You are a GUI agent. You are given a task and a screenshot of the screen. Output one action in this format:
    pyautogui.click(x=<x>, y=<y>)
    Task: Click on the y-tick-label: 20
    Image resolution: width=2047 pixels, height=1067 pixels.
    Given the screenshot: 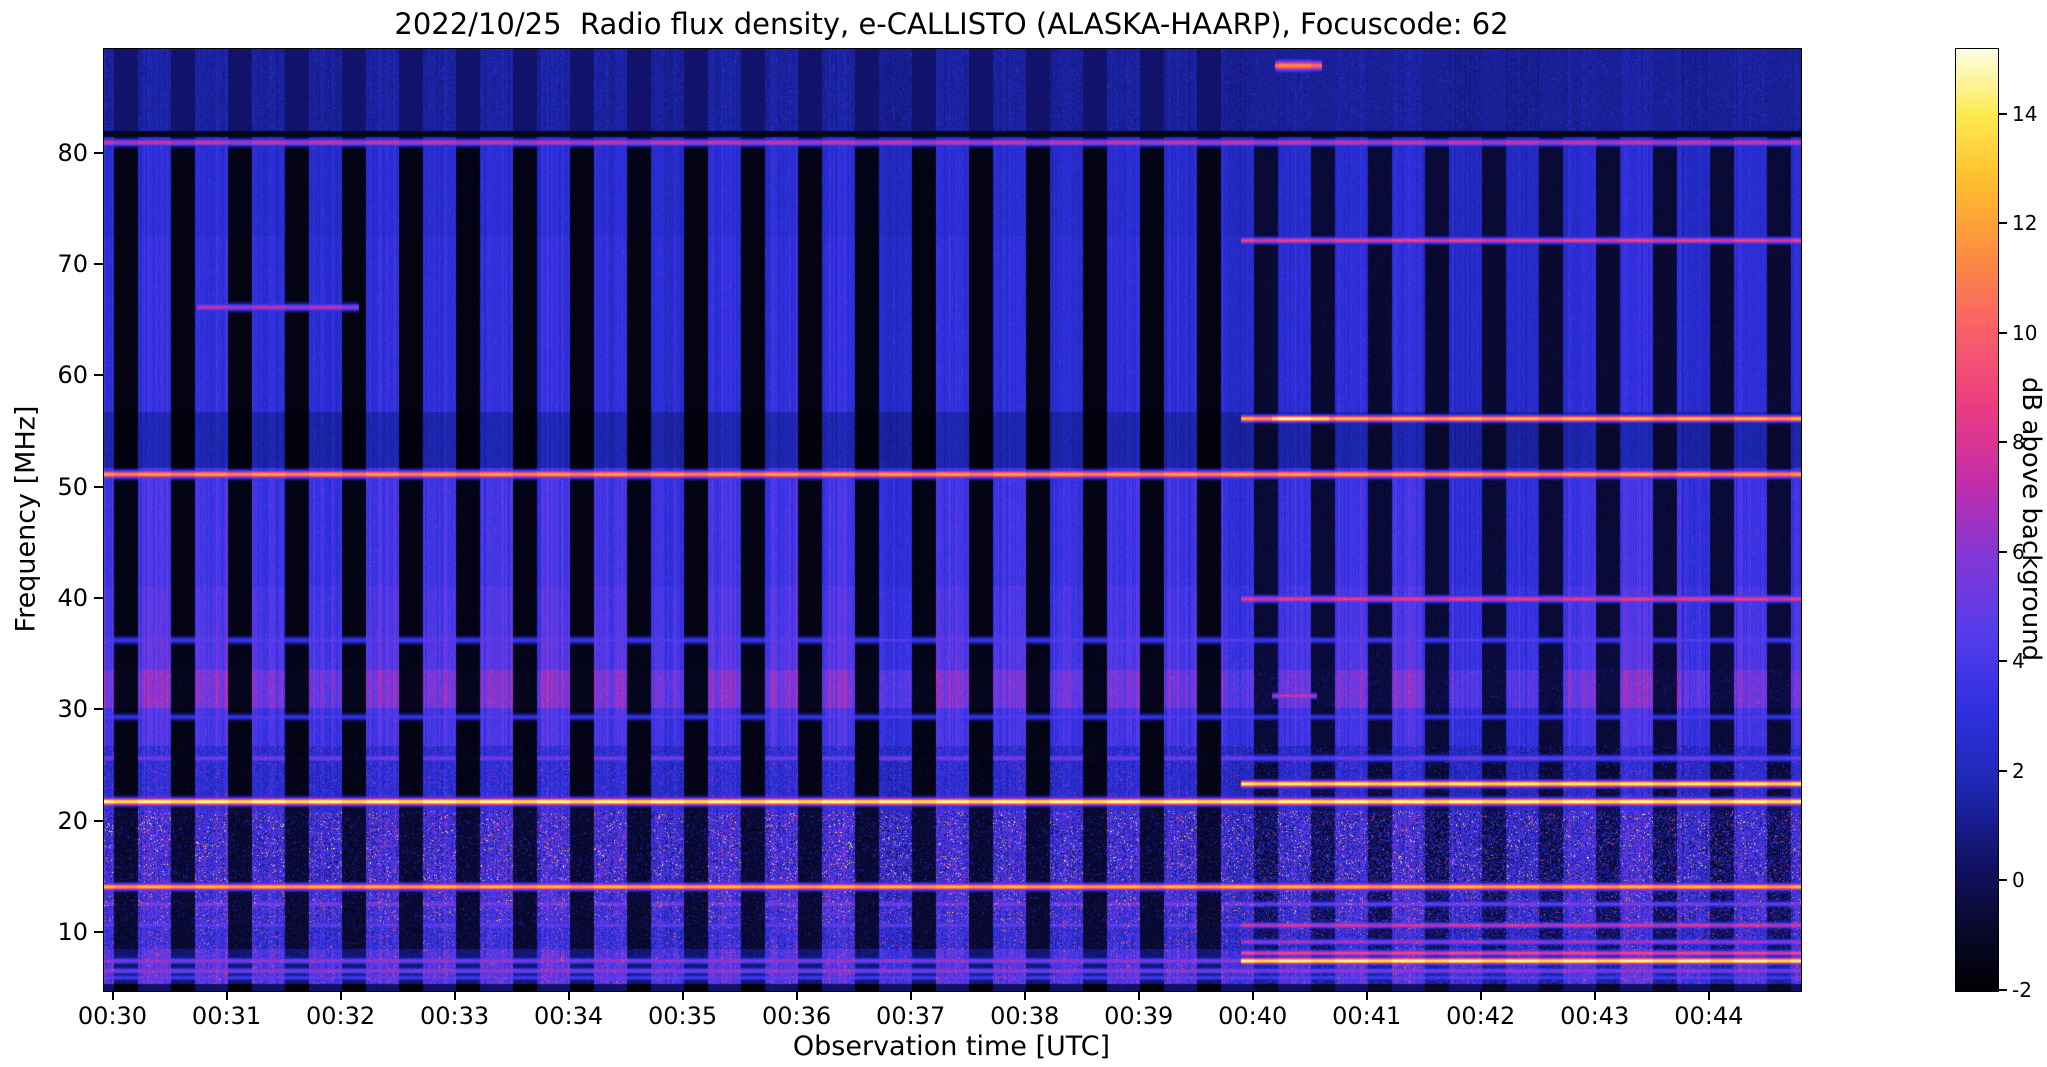 What is the action you would take?
    pyautogui.click(x=72, y=820)
    